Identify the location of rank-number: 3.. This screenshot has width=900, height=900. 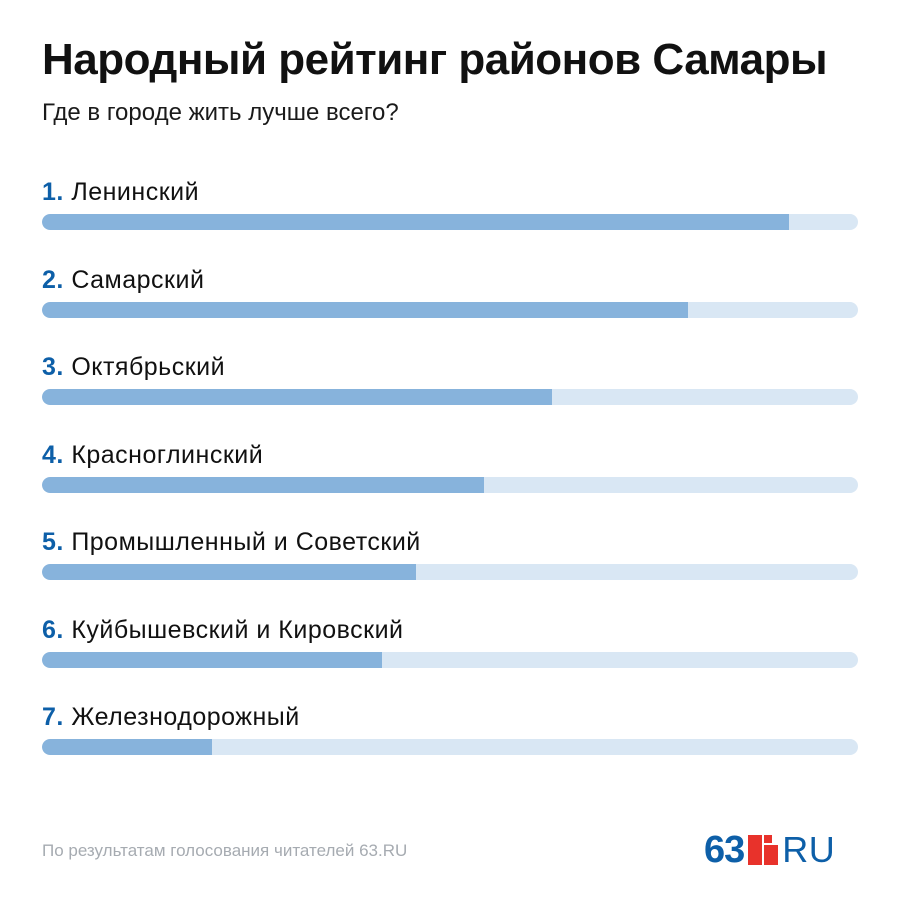
(53, 367).